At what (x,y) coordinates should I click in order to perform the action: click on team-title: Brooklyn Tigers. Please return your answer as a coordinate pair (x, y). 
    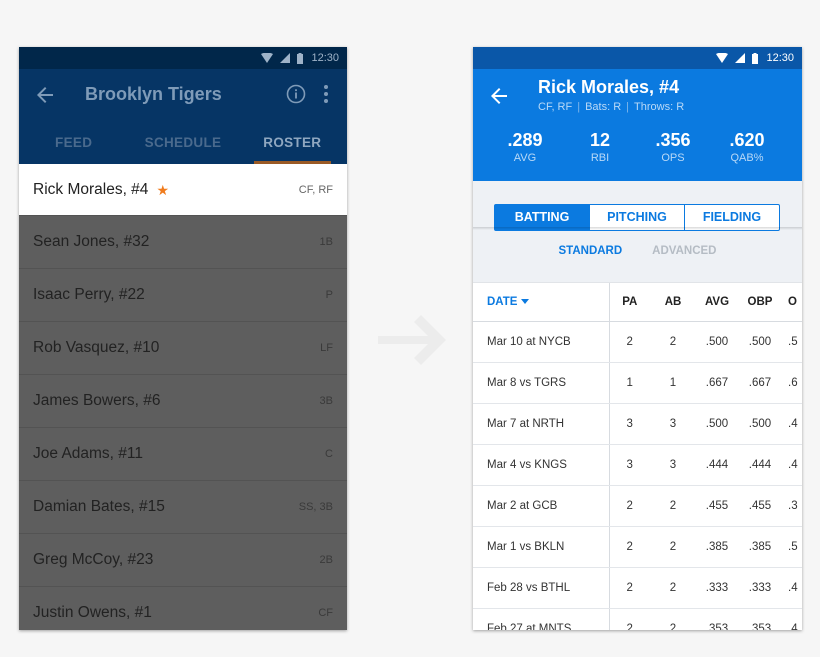
    Looking at the image, I should click on (153, 94).